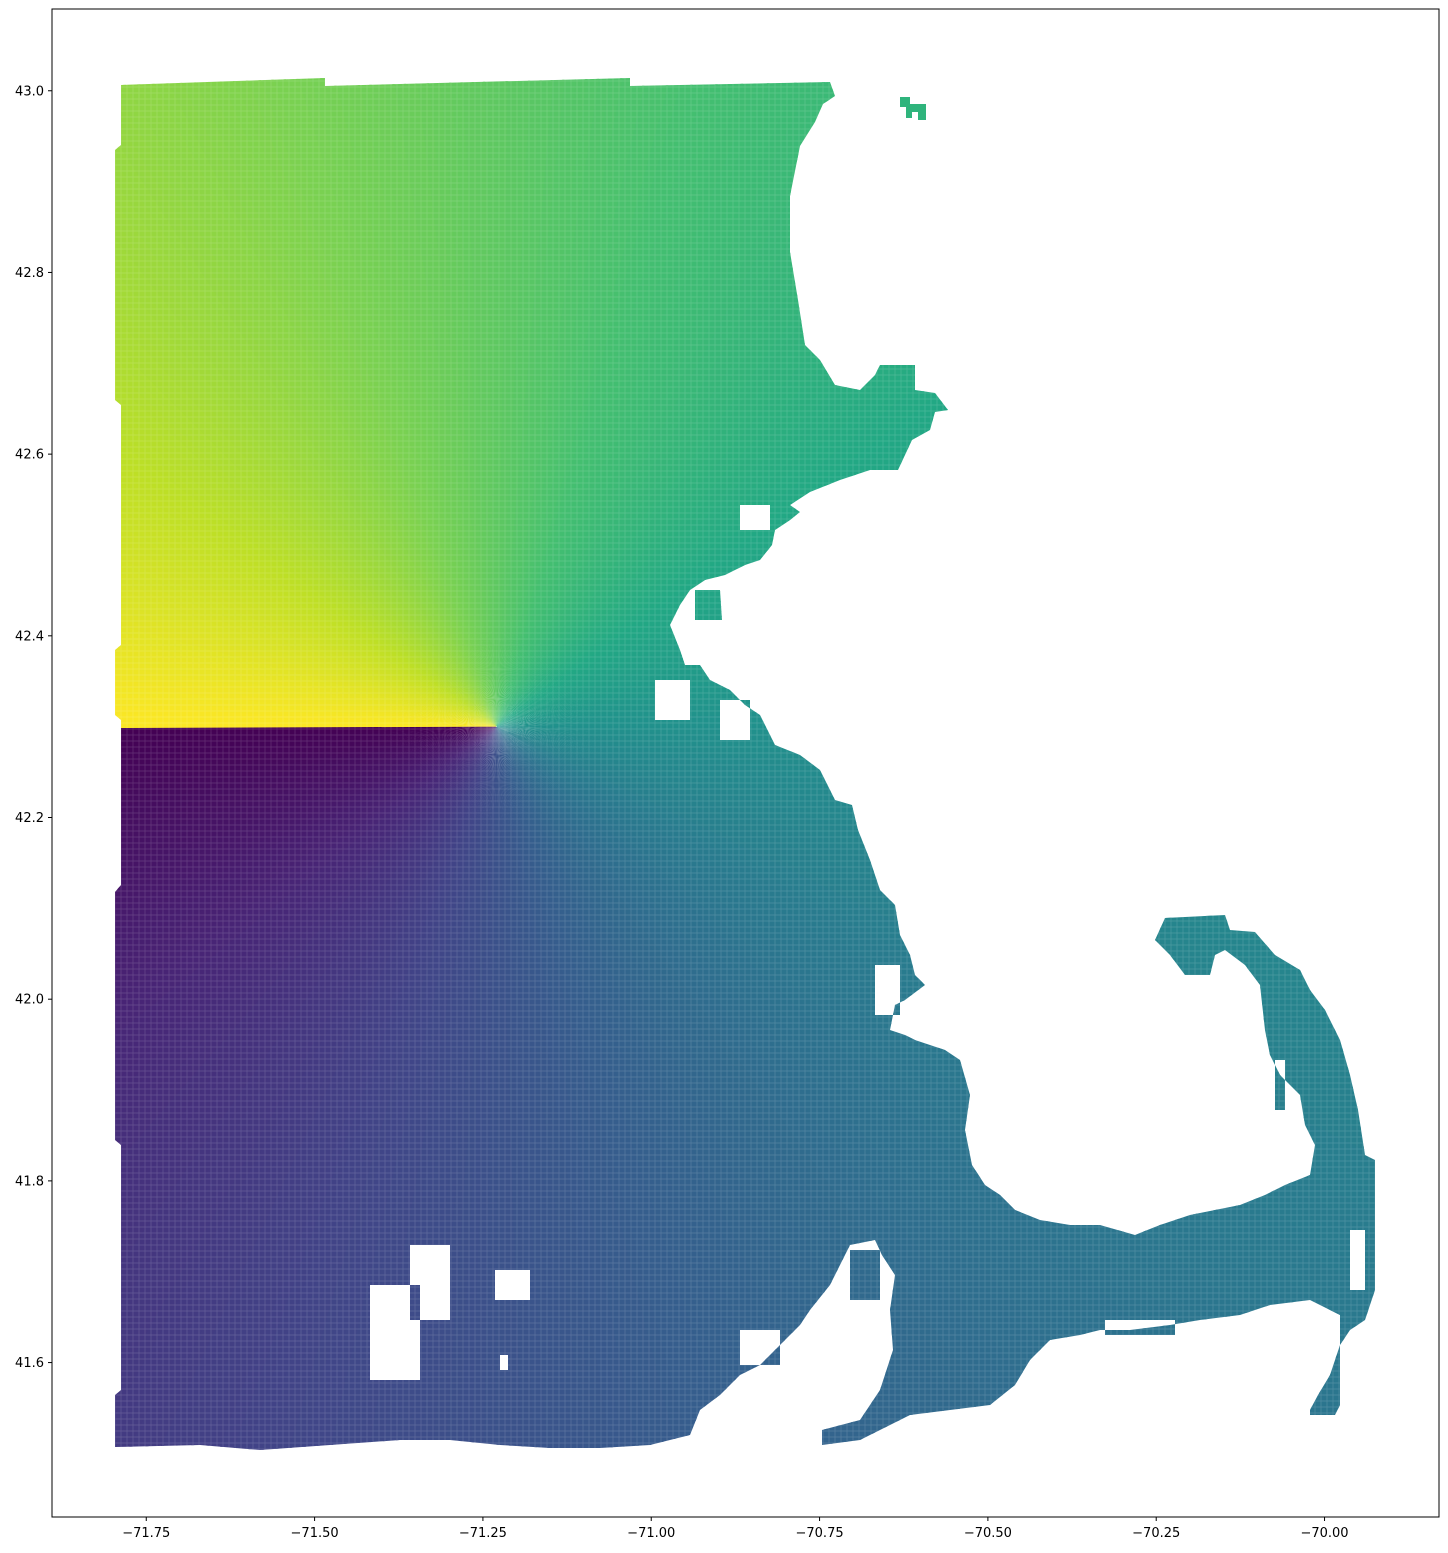 Image resolution: width=1448 pixels, height=1553 pixels. What do you see at coordinates (315, 1533) in the screenshot?
I see `x-tick-label: −71.50` at bounding box center [315, 1533].